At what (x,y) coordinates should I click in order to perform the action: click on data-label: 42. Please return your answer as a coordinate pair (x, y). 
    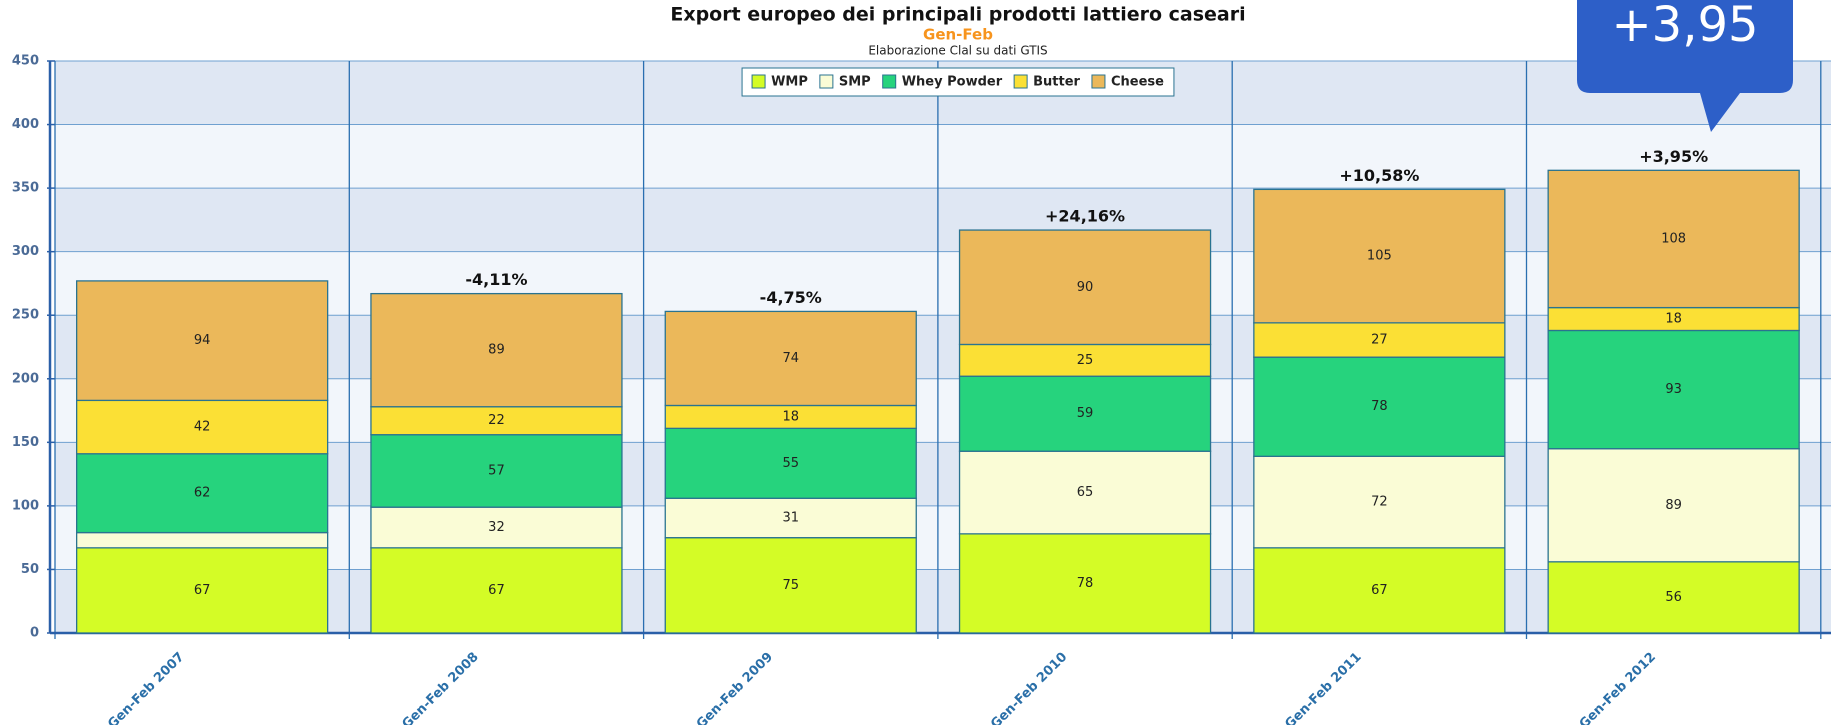
    Looking at the image, I should click on (202, 427).